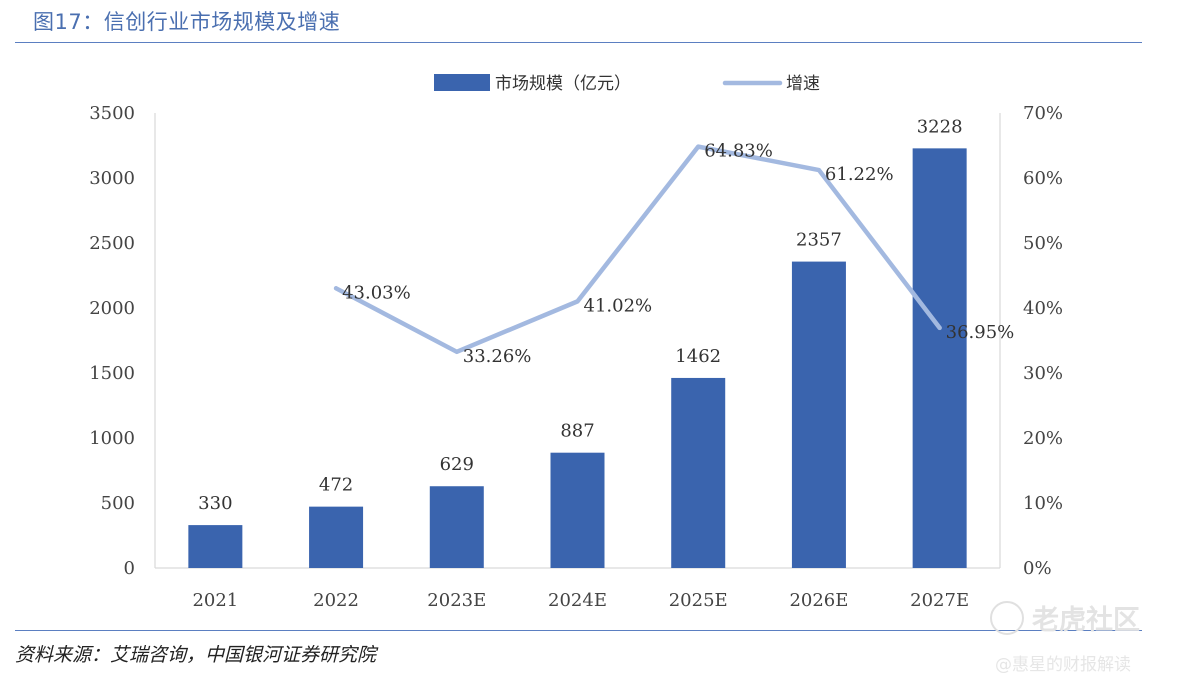 This screenshot has height=687, width=1185. Describe the element at coordinates (462, 82) in the screenshot. I see `legend-swatch-bar` at that location.